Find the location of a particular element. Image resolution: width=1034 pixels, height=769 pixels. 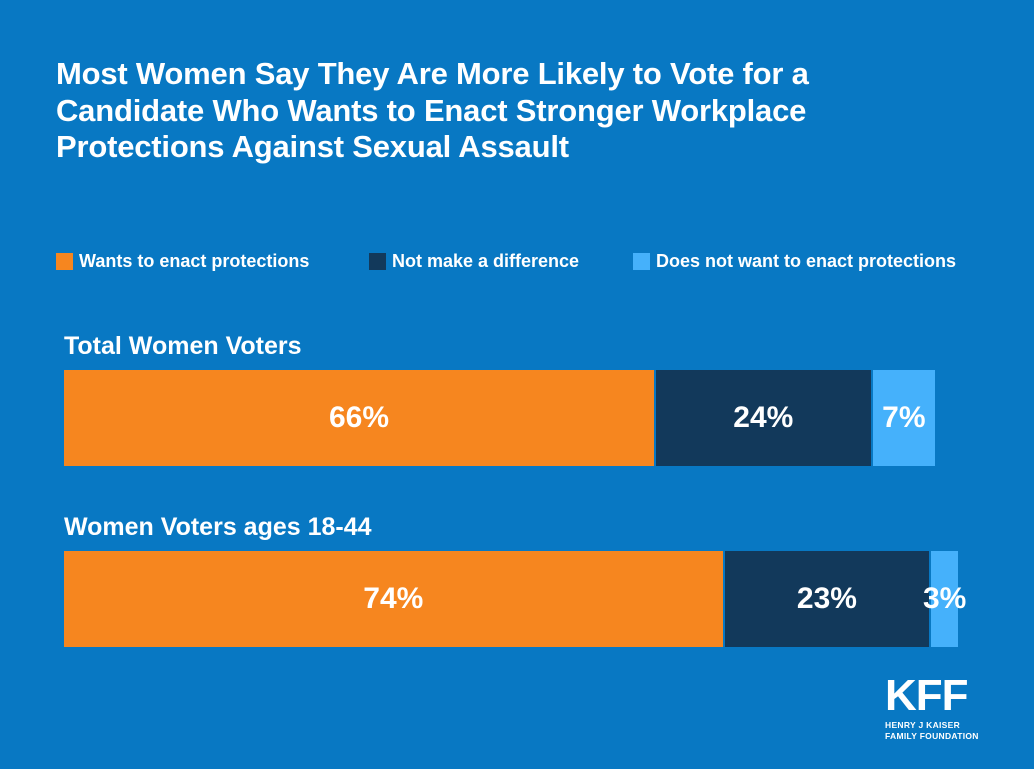

segment-value-label: 74% is located at coordinates (393, 598).